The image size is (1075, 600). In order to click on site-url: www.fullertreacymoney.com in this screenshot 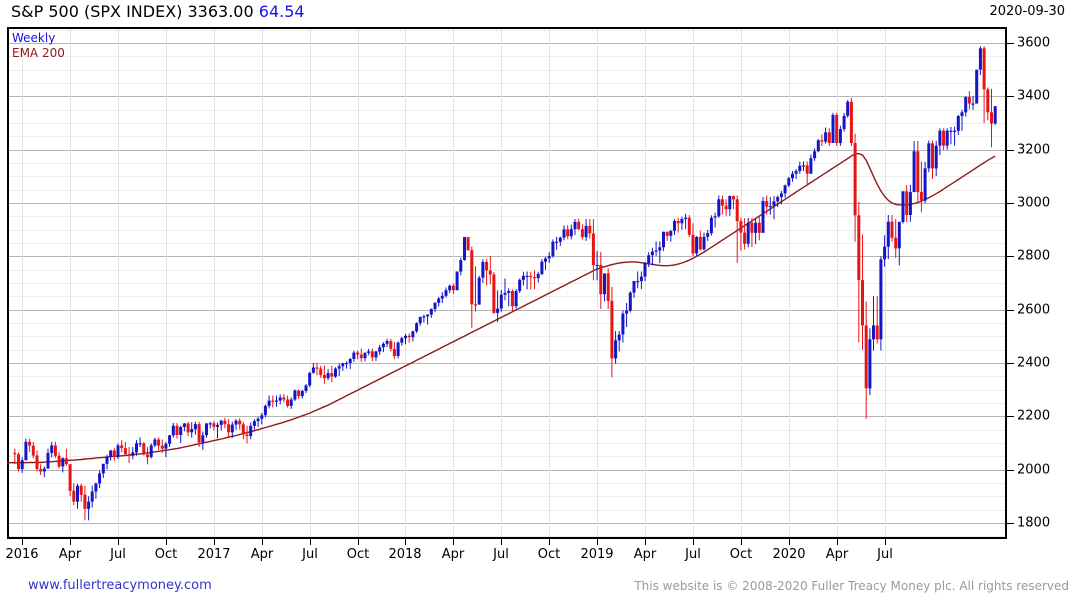, I will do `click(120, 585)`.